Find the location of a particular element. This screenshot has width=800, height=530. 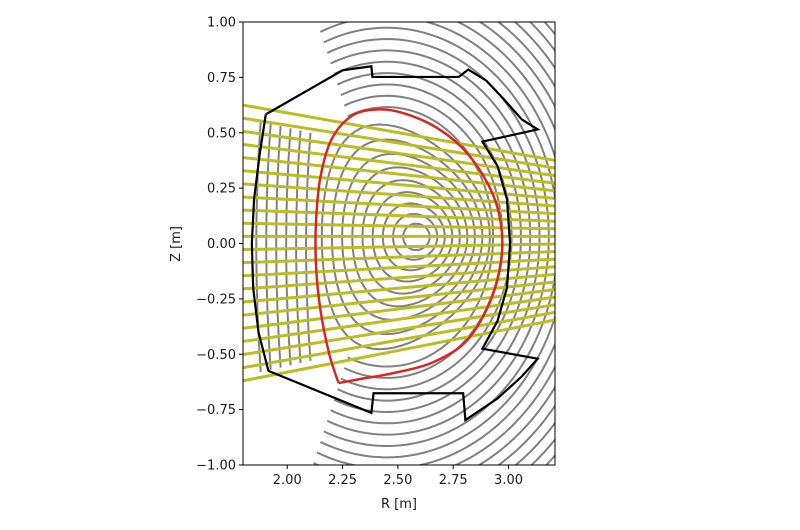

y-tick-label: −0.75 is located at coordinates (216, 410).